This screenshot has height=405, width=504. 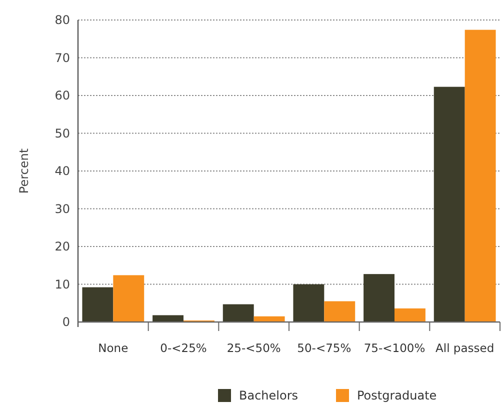 I want to click on x-tick-label: 50-<75%, so click(x=324, y=348).